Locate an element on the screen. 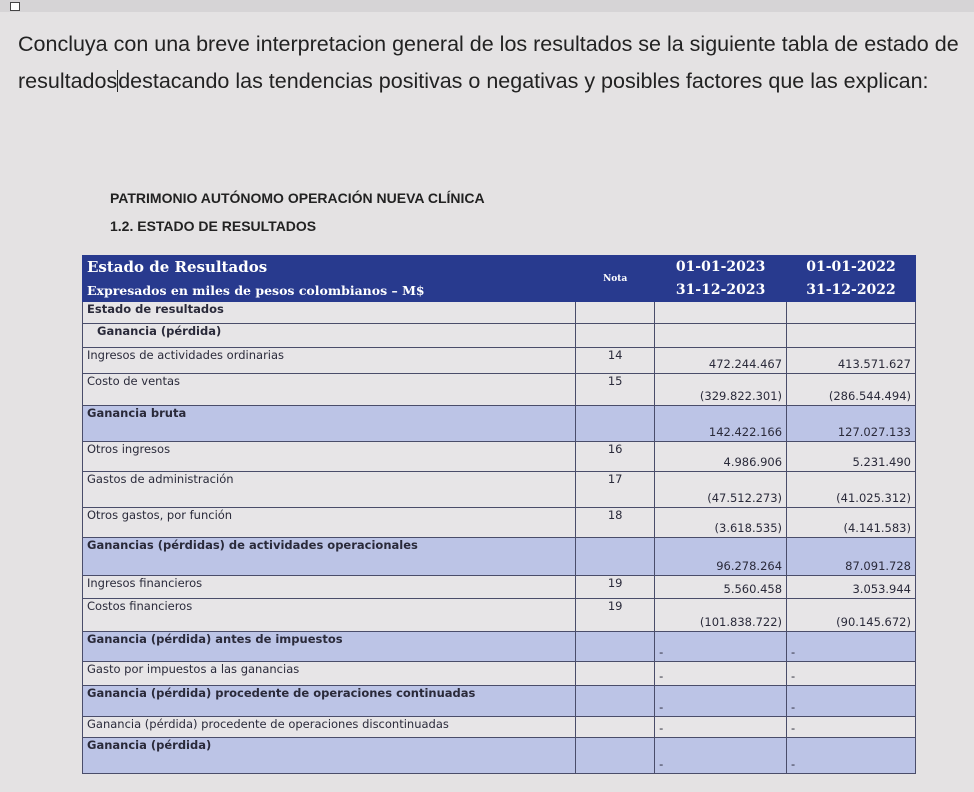 This screenshot has height=792, width=974. row-nota: 18 is located at coordinates (615, 522).